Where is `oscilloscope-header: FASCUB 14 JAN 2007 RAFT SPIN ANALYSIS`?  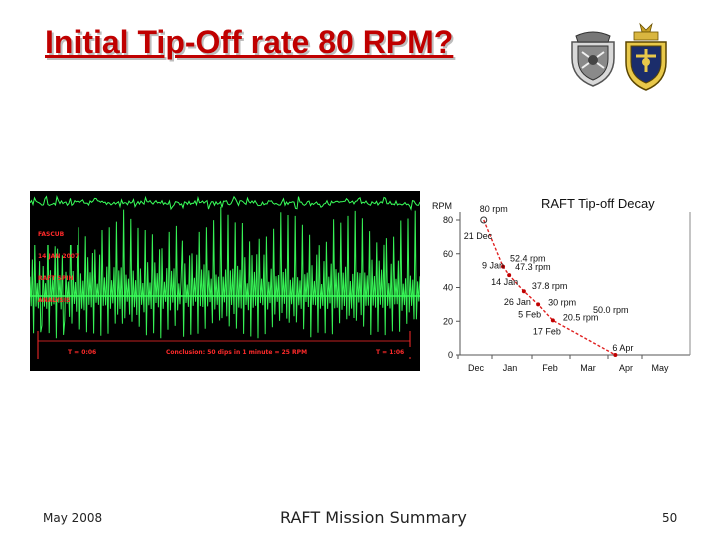 oscilloscope-header: FASCUB 14 JAN 2007 RAFT SPIN ANALYSIS is located at coordinates (58, 268).